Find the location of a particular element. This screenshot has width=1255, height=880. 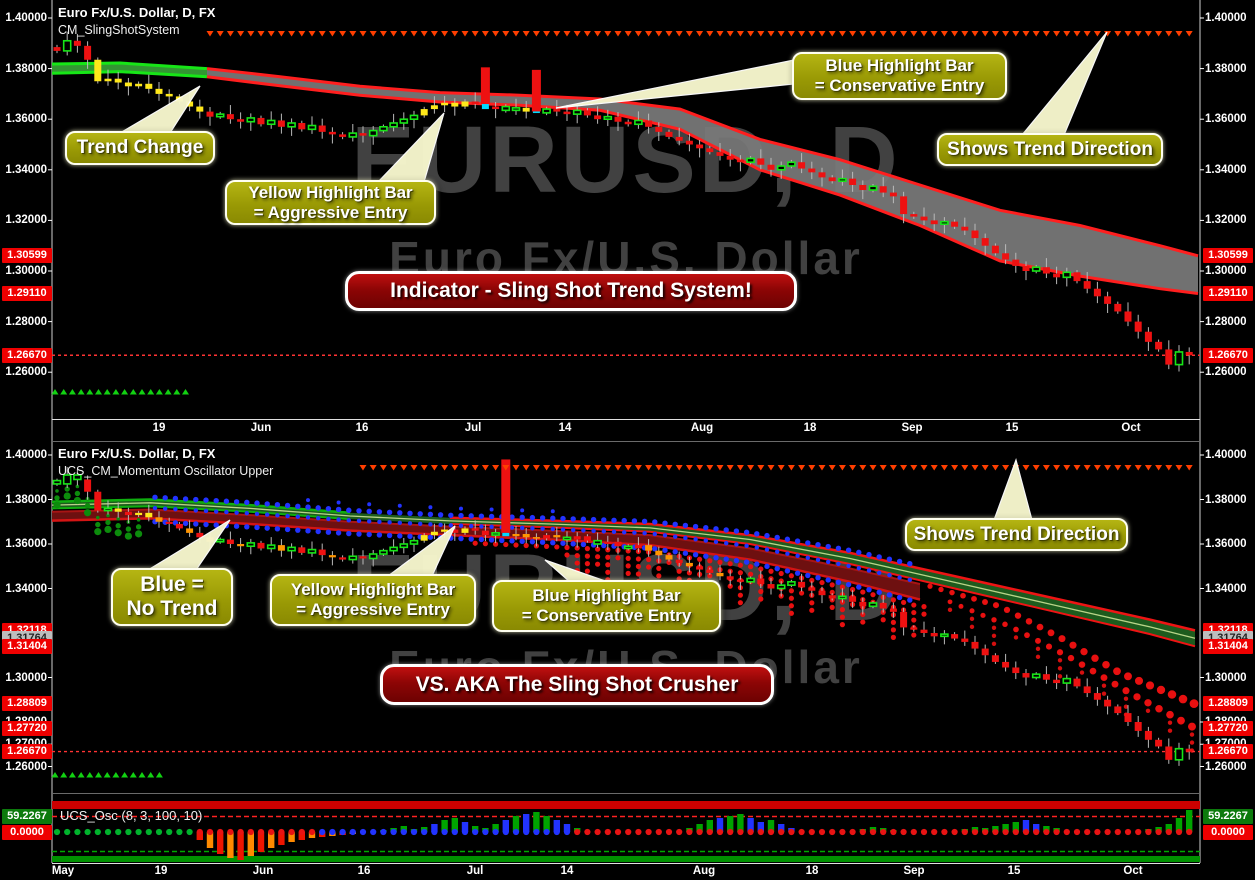

banner-indicator-title: Indicator - Sling Shot Trend System! is located at coordinates (571, 291).